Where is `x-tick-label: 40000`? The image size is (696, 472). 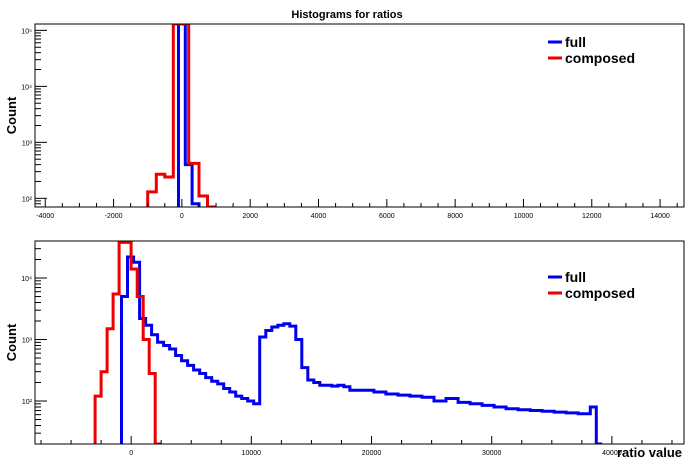 x-tick-label: 40000 is located at coordinates (612, 453).